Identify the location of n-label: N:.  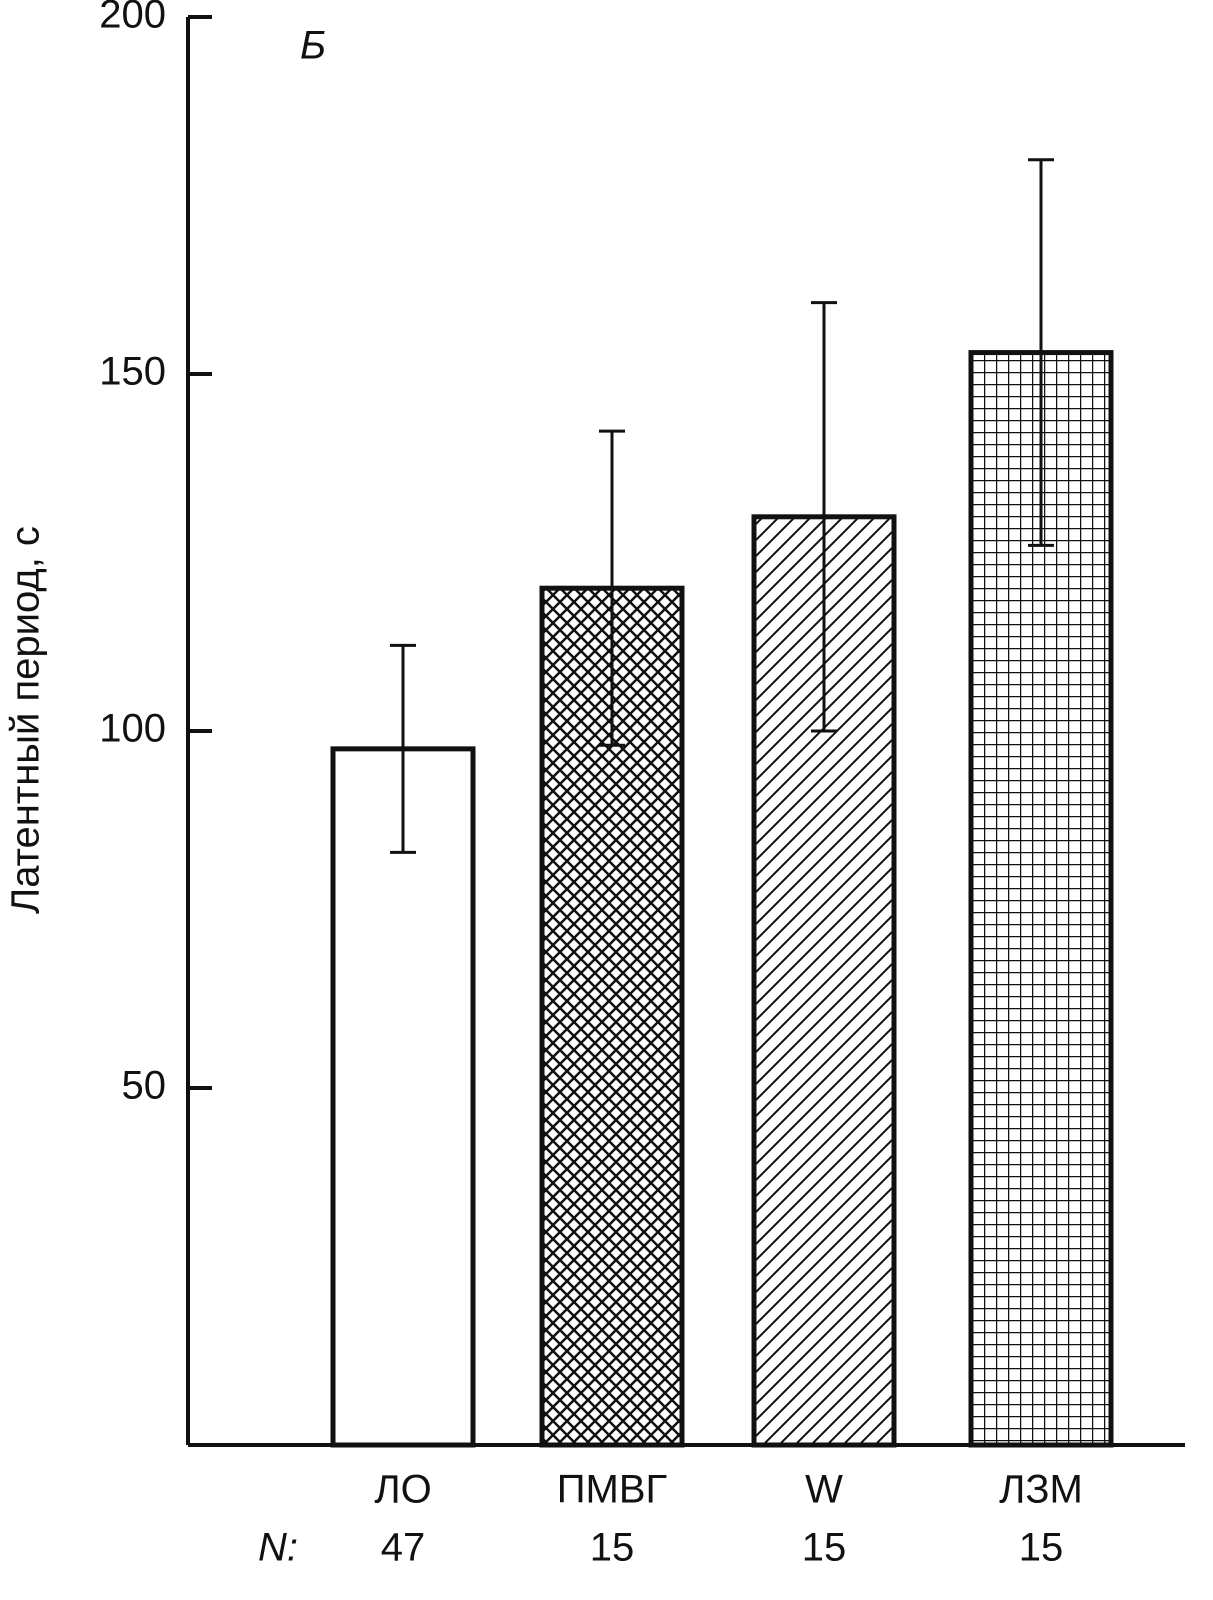
(278, 1548).